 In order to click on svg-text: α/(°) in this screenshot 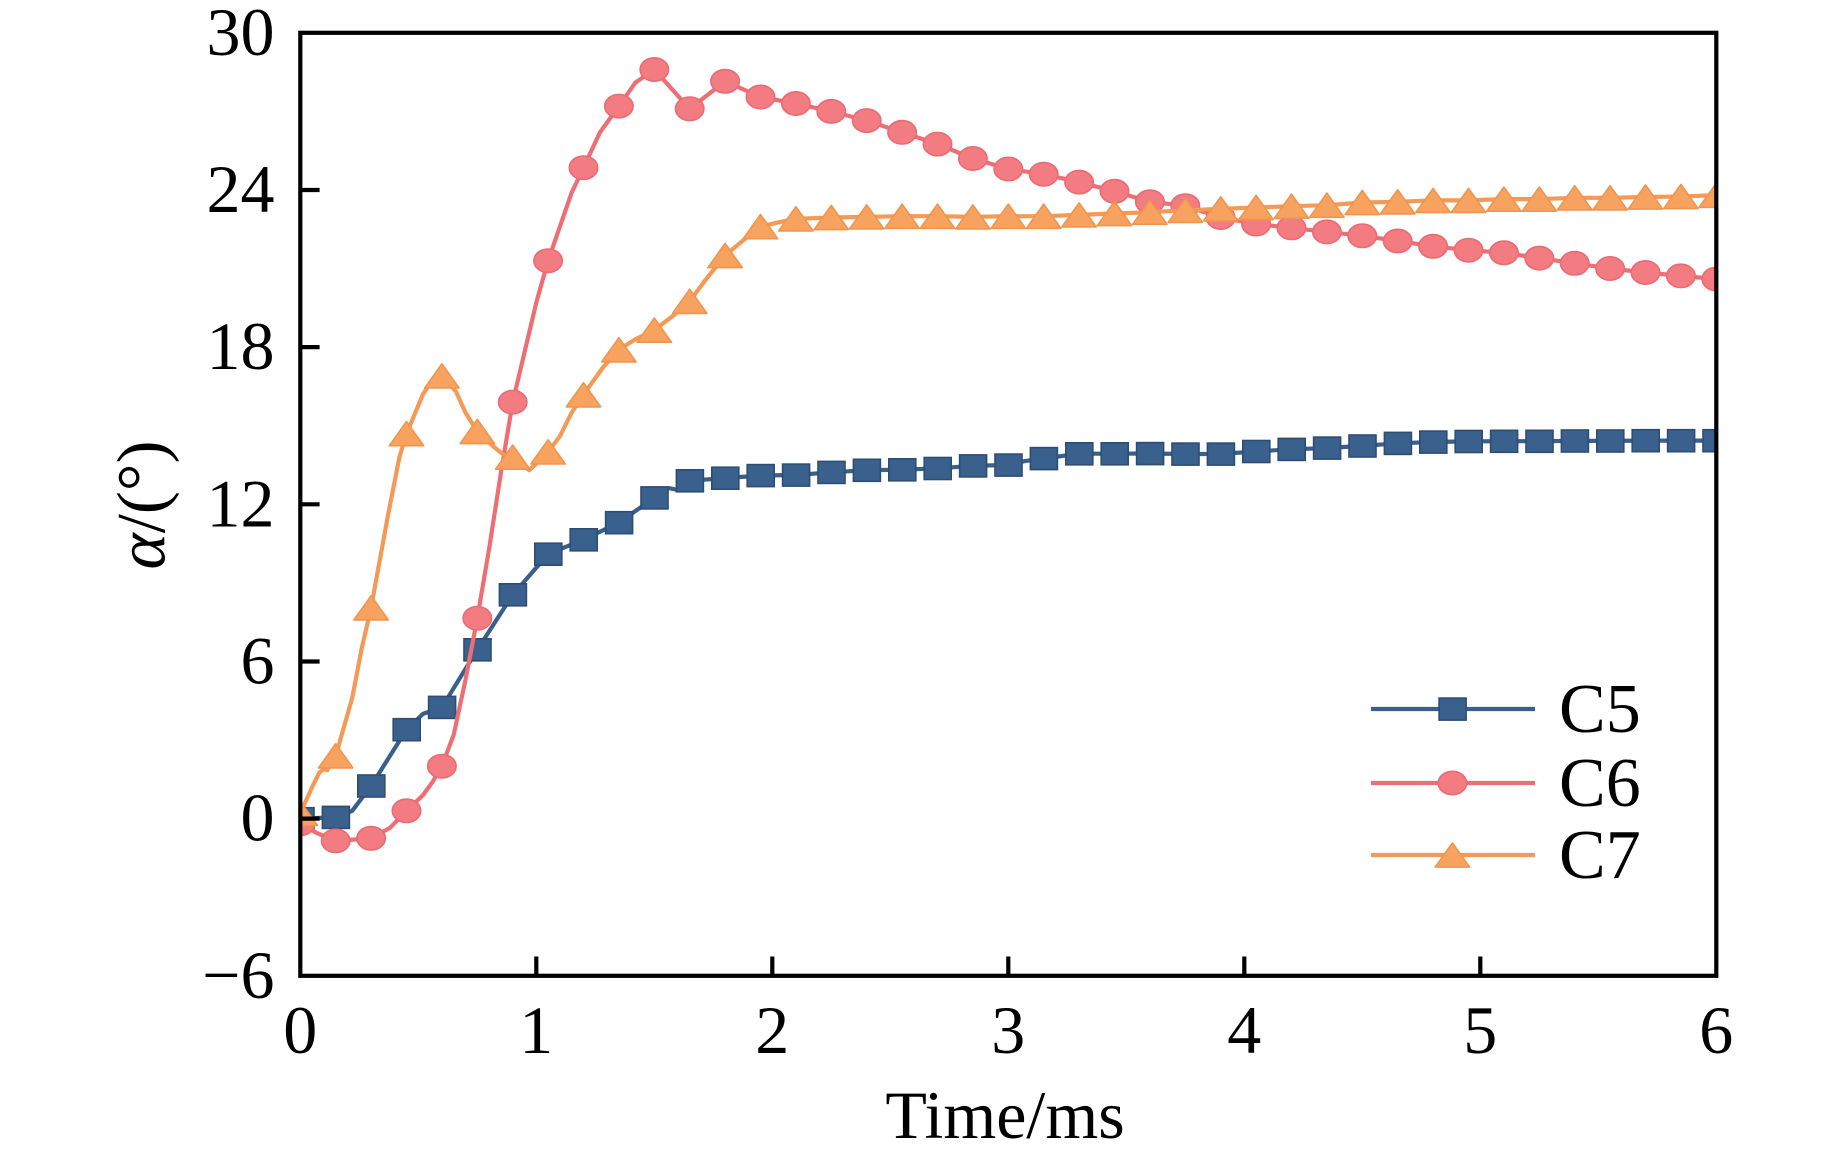, I will do `click(141, 505)`.